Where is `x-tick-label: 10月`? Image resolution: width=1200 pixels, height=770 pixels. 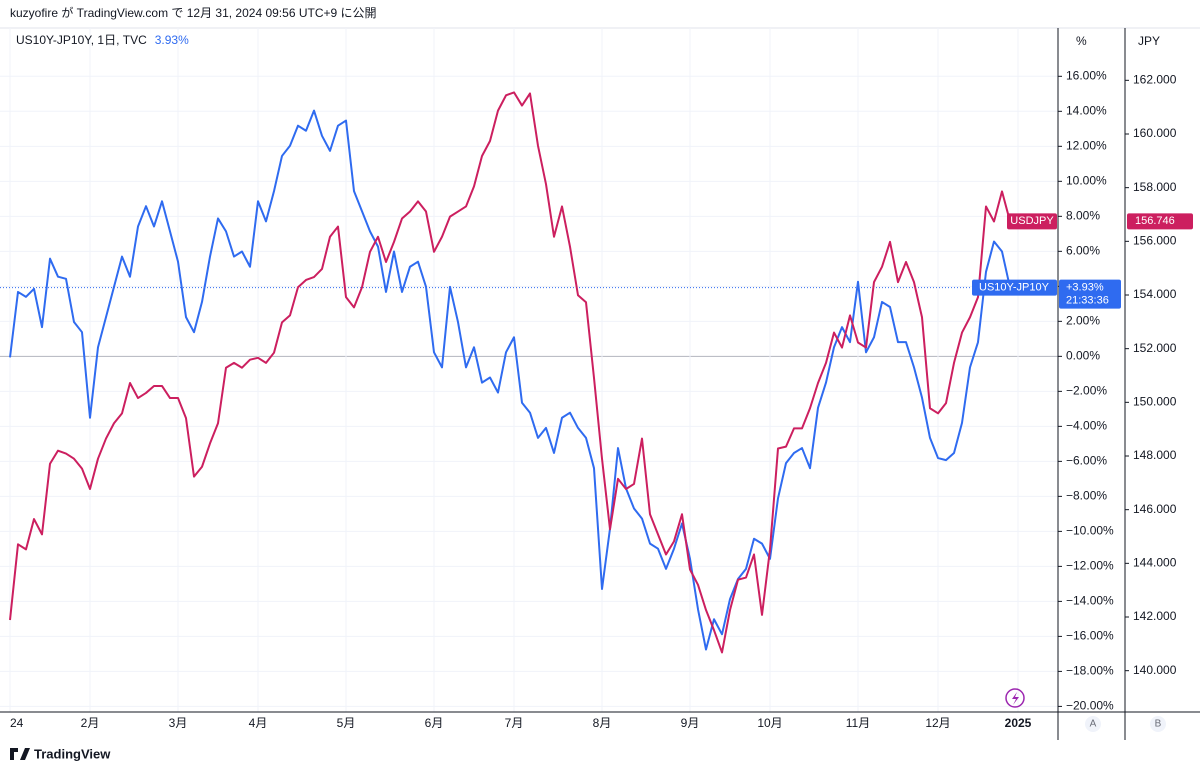
x-tick-label: 10月 is located at coordinates (769, 723).